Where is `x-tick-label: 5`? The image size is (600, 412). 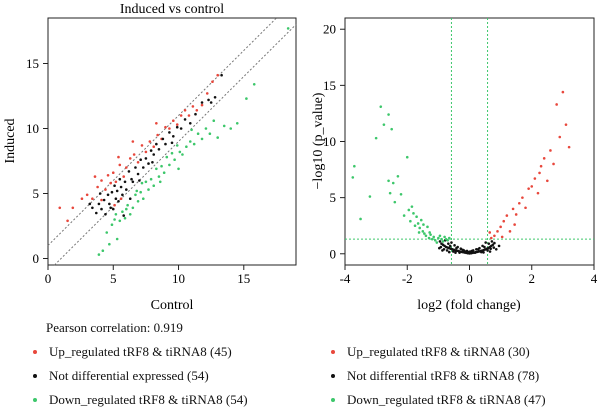
x-tick-label: 5 is located at coordinates (113, 278).